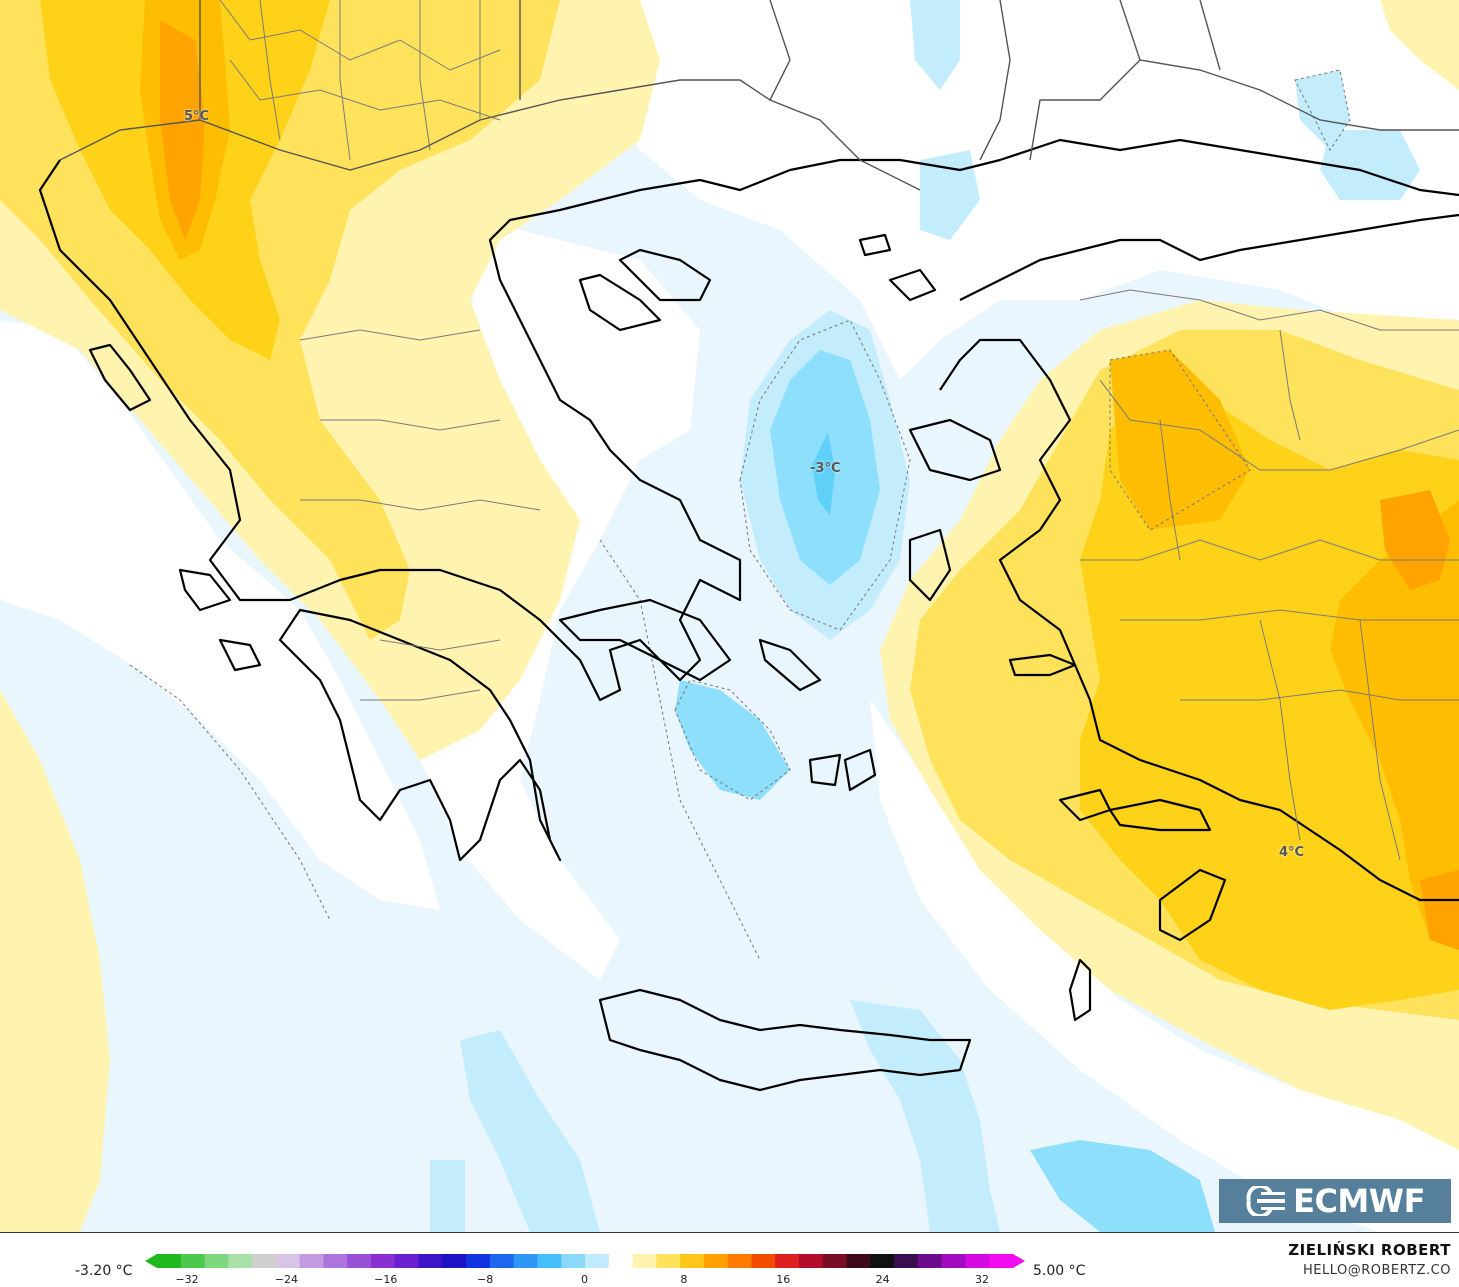 This screenshot has height=1287, width=1459. What do you see at coordinates (935, 45) in the screenshot?
I see `cold-zone-north` at bounding box center [935, 45].